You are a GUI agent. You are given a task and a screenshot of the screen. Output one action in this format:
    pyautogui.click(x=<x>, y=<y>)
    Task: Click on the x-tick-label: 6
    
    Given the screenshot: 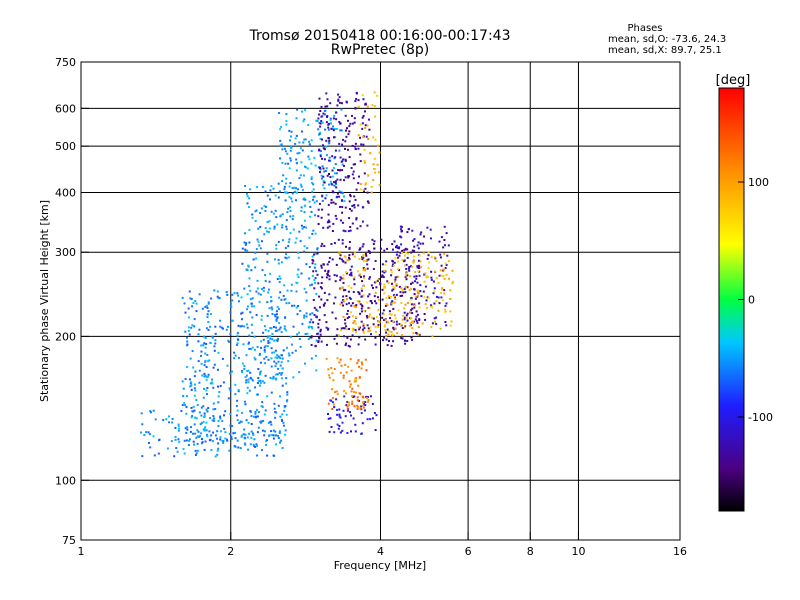 What is the action you would take?
    pyautogui.click(x=468, y=551)
    